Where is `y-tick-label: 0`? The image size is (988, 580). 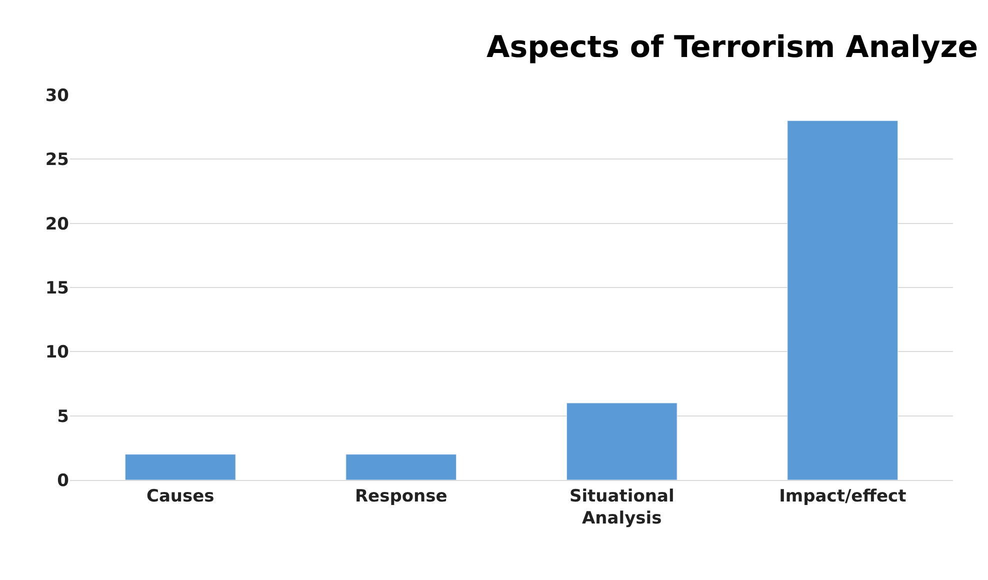
y-tick-label: 0 is located at coordinates (63, 480).